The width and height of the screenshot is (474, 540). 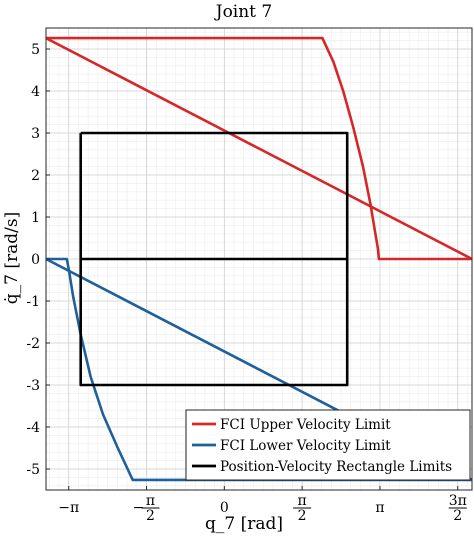 What do you see at coordinates (68, 508) in the screenshot?
I see `x-tick-label: −π` at bounding box center [68, 508].